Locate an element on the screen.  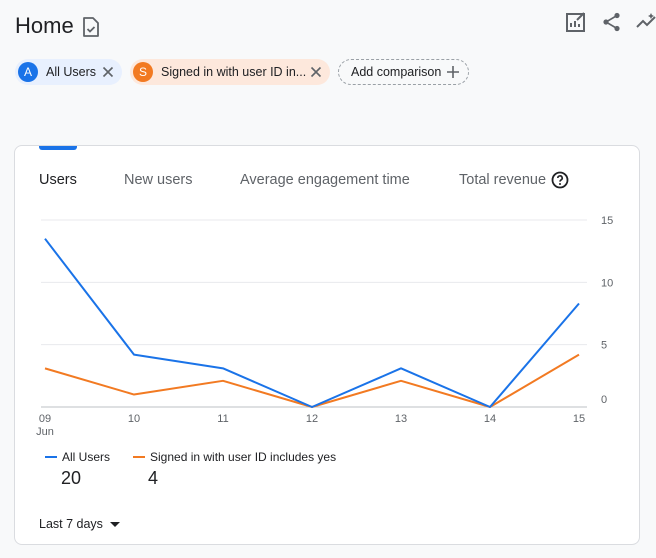
legend-label: All Users is located at coordinates (86, 457).